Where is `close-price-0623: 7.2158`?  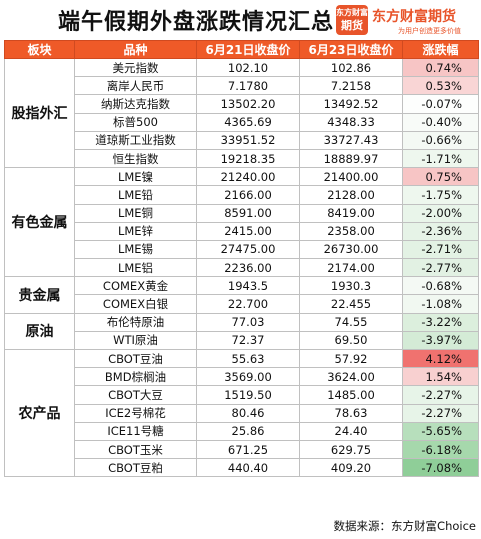
close-price-0623: 7.2158 is located at coordinates (351, 86).